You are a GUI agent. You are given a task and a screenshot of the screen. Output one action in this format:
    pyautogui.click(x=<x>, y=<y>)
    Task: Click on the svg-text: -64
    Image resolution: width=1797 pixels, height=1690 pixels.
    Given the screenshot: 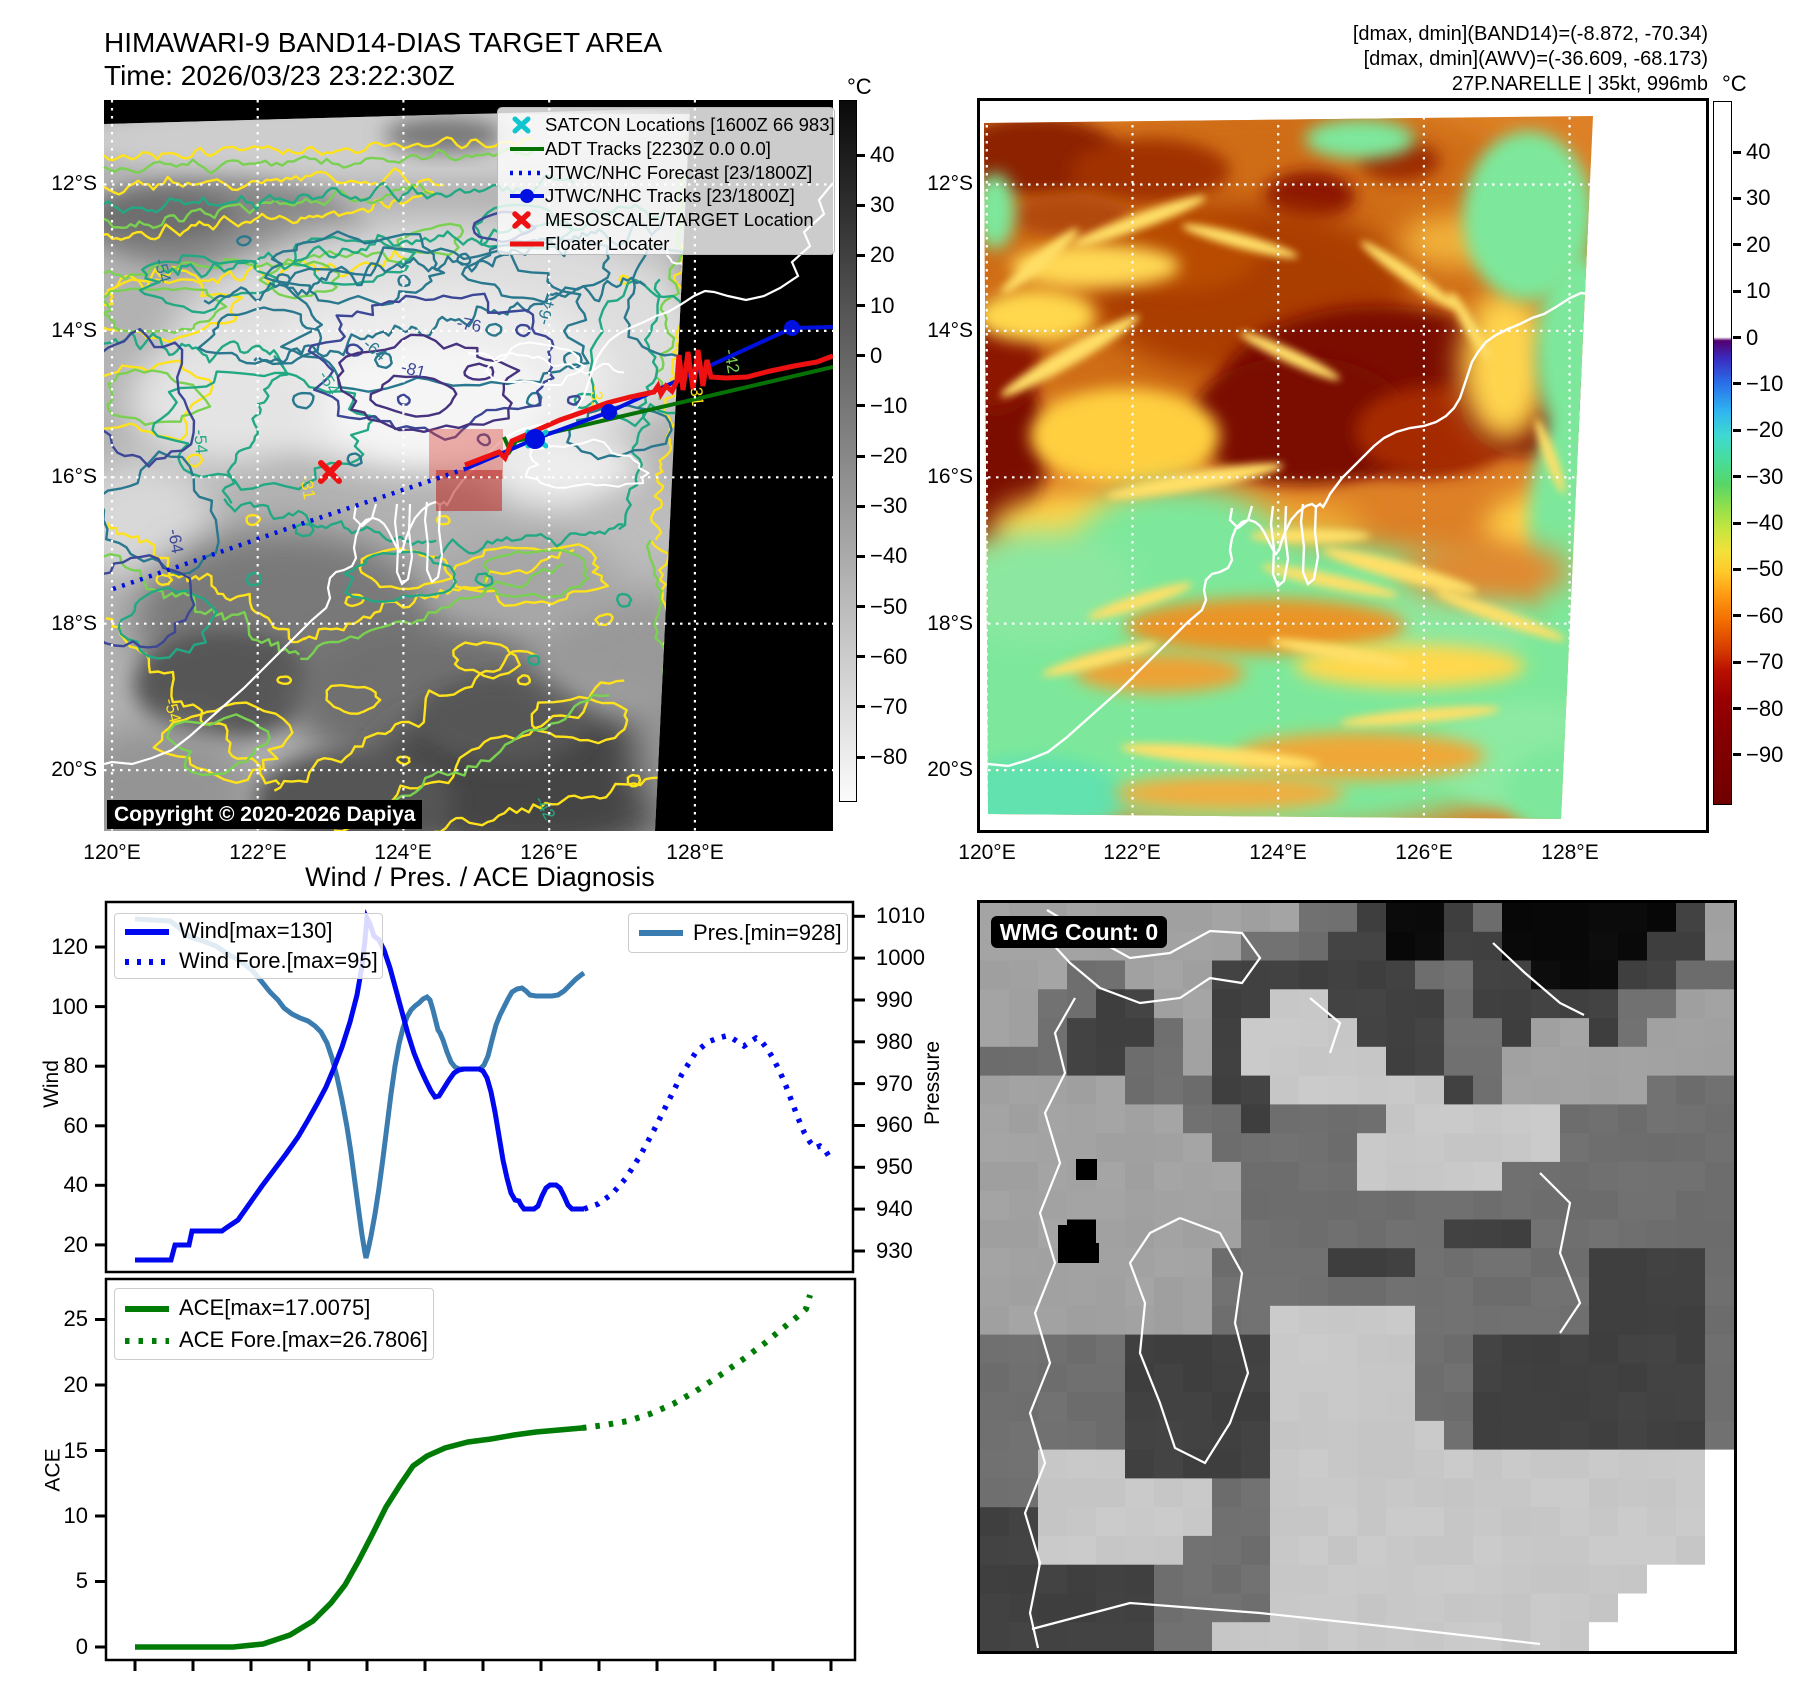 What is the action you would take?
    pyautogui.click(x=175, y=541)
    